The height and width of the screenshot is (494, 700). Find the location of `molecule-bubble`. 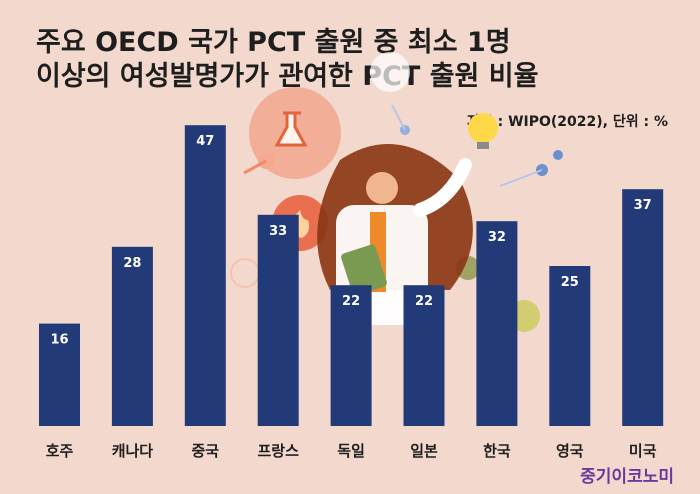

molecule-bubble is located at coordinates (390, 72).